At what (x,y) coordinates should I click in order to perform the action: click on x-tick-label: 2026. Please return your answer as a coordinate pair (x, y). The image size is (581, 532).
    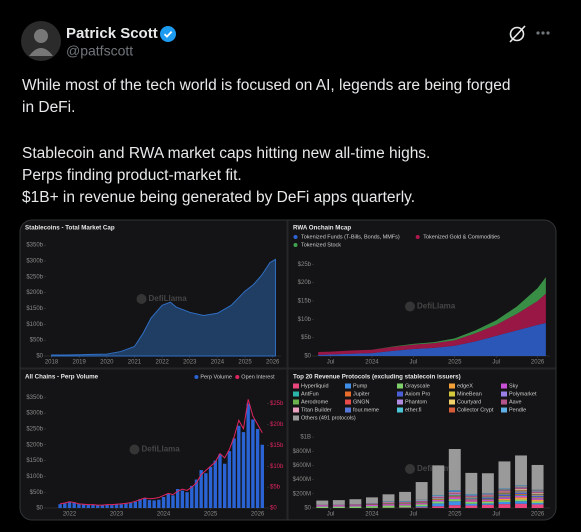
    Looking at the image, I should click on (258, 515).